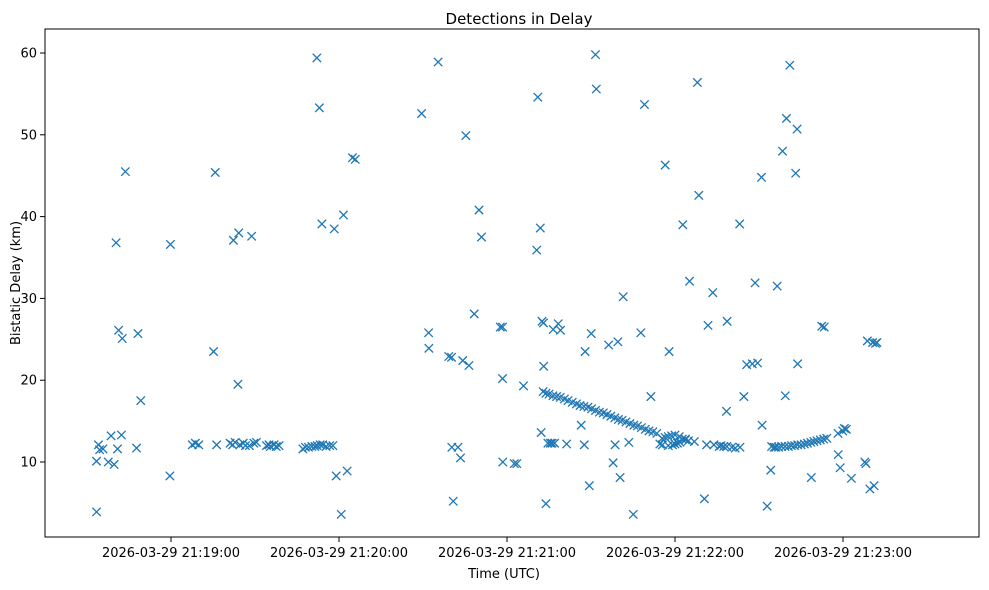  I want to click on x-tick-label: 2026-03-29 21:20:00, so click(339, 553).